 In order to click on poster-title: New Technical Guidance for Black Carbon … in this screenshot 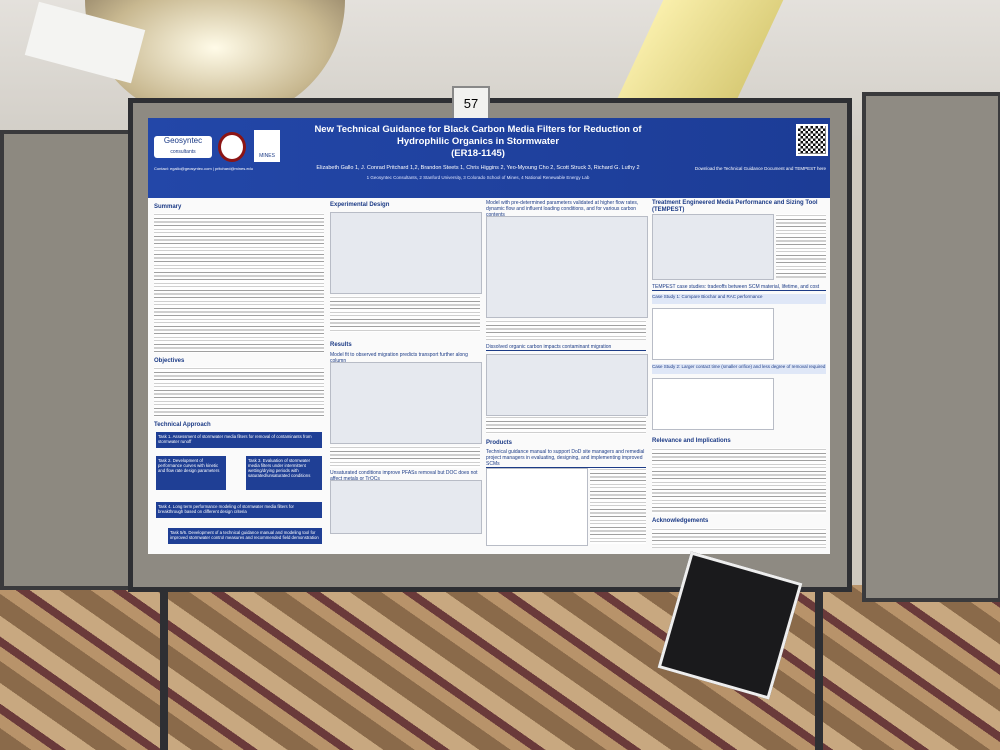, I will do `click(478, 142)`.